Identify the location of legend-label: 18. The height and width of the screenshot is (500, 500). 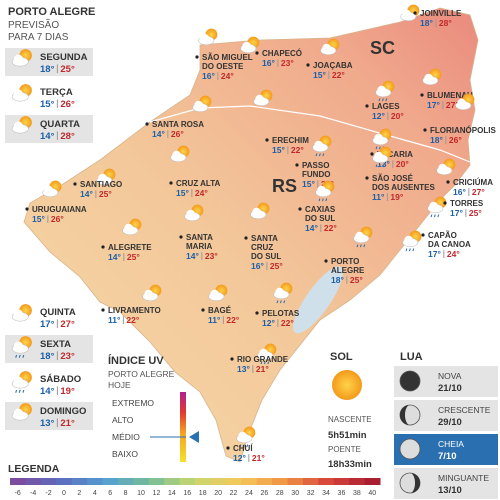
(203, 493).